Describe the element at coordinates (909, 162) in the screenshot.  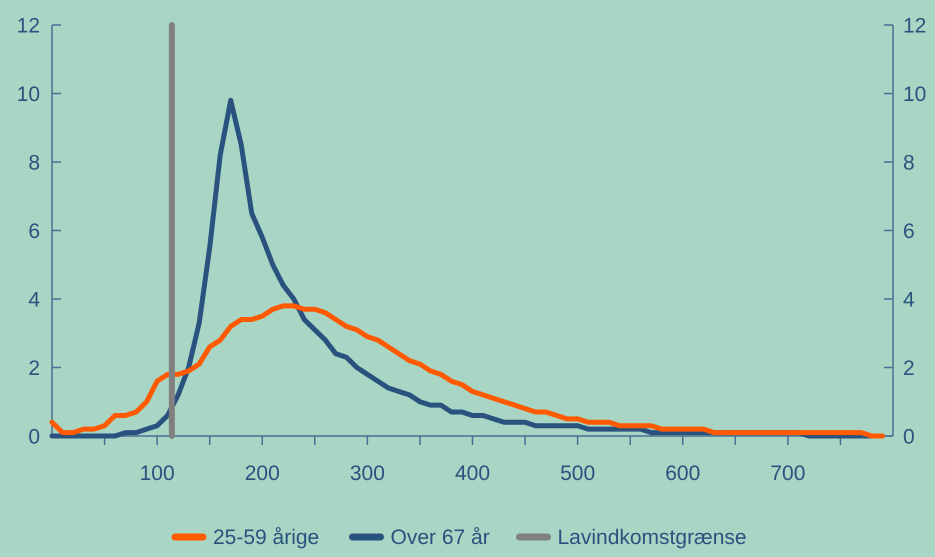
I see `y2-tick-label: 8` at that location.